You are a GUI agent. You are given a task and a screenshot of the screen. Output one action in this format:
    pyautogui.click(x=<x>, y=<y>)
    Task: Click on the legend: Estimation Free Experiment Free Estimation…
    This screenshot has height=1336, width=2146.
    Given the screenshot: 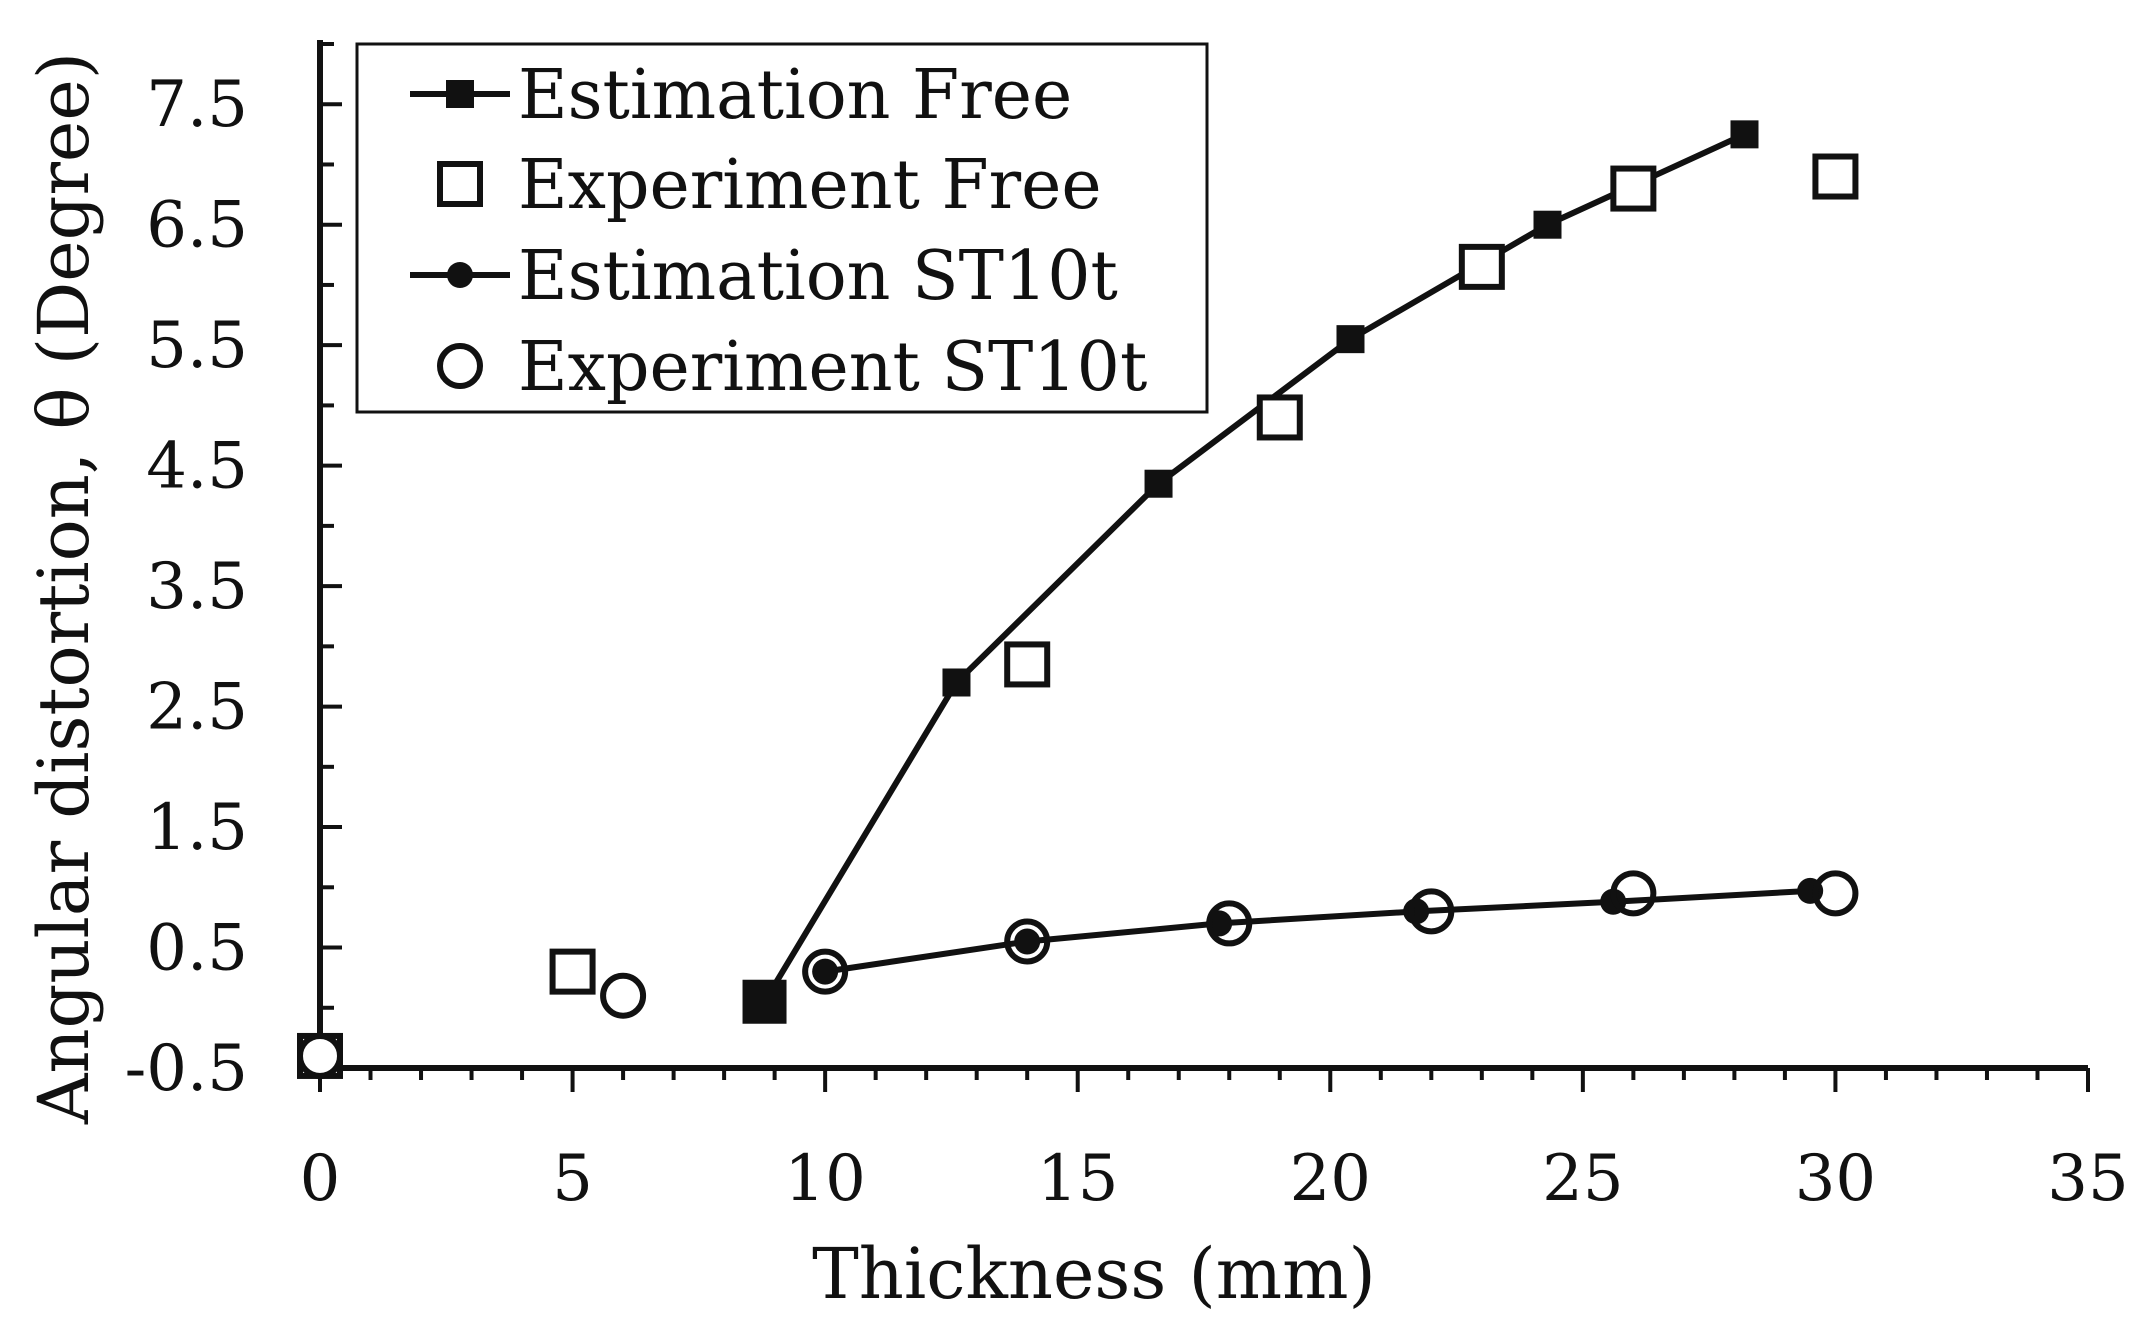 What is the action you would take?
    pyautogui.click(x=782, y=228)
    